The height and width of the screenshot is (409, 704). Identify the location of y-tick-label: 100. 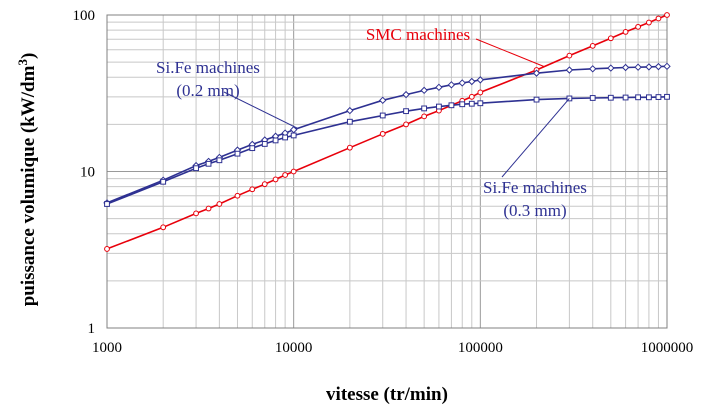
(84, 16).